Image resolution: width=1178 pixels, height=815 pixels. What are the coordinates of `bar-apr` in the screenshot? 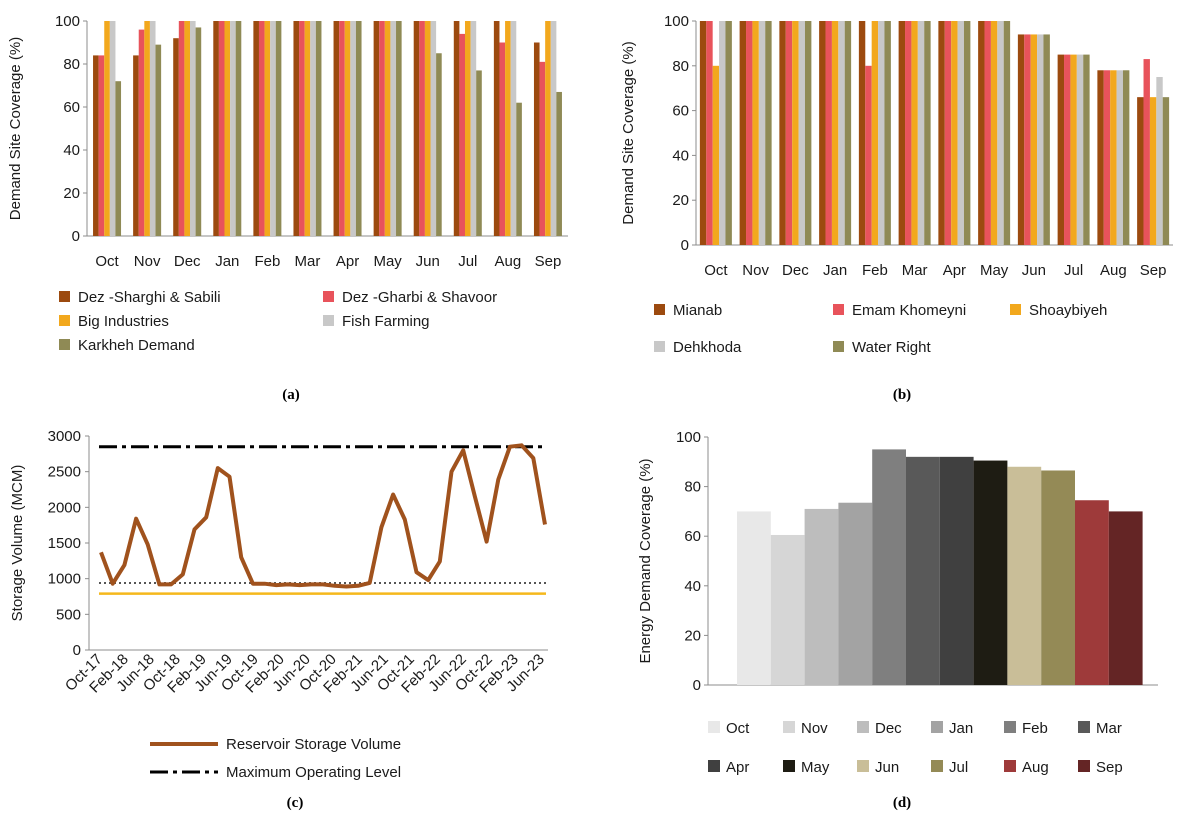 It's located at (956, 570).